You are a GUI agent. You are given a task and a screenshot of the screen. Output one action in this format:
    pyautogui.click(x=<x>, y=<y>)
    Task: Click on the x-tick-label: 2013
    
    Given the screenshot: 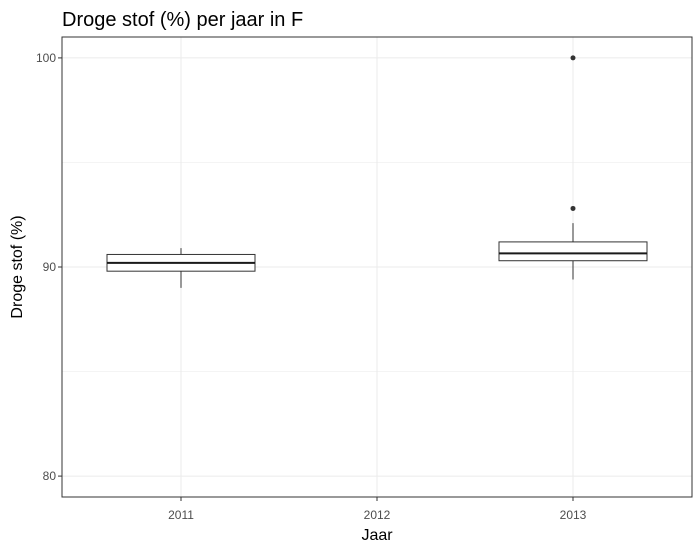 What is the action you would take?
    pyautogui.click(x=573, y=515)
    